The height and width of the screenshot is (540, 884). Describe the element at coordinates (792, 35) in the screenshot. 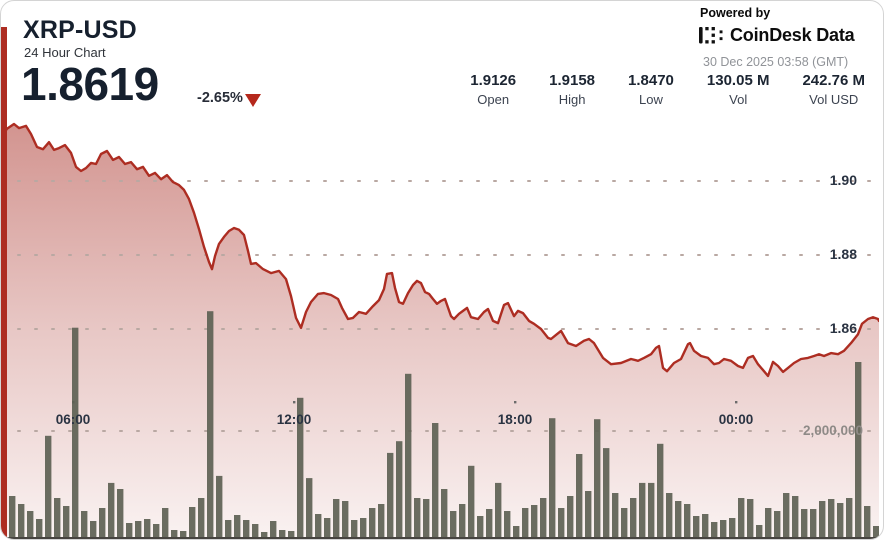

I see `coindesk-logo-text: CoinDesk Data` at that location.